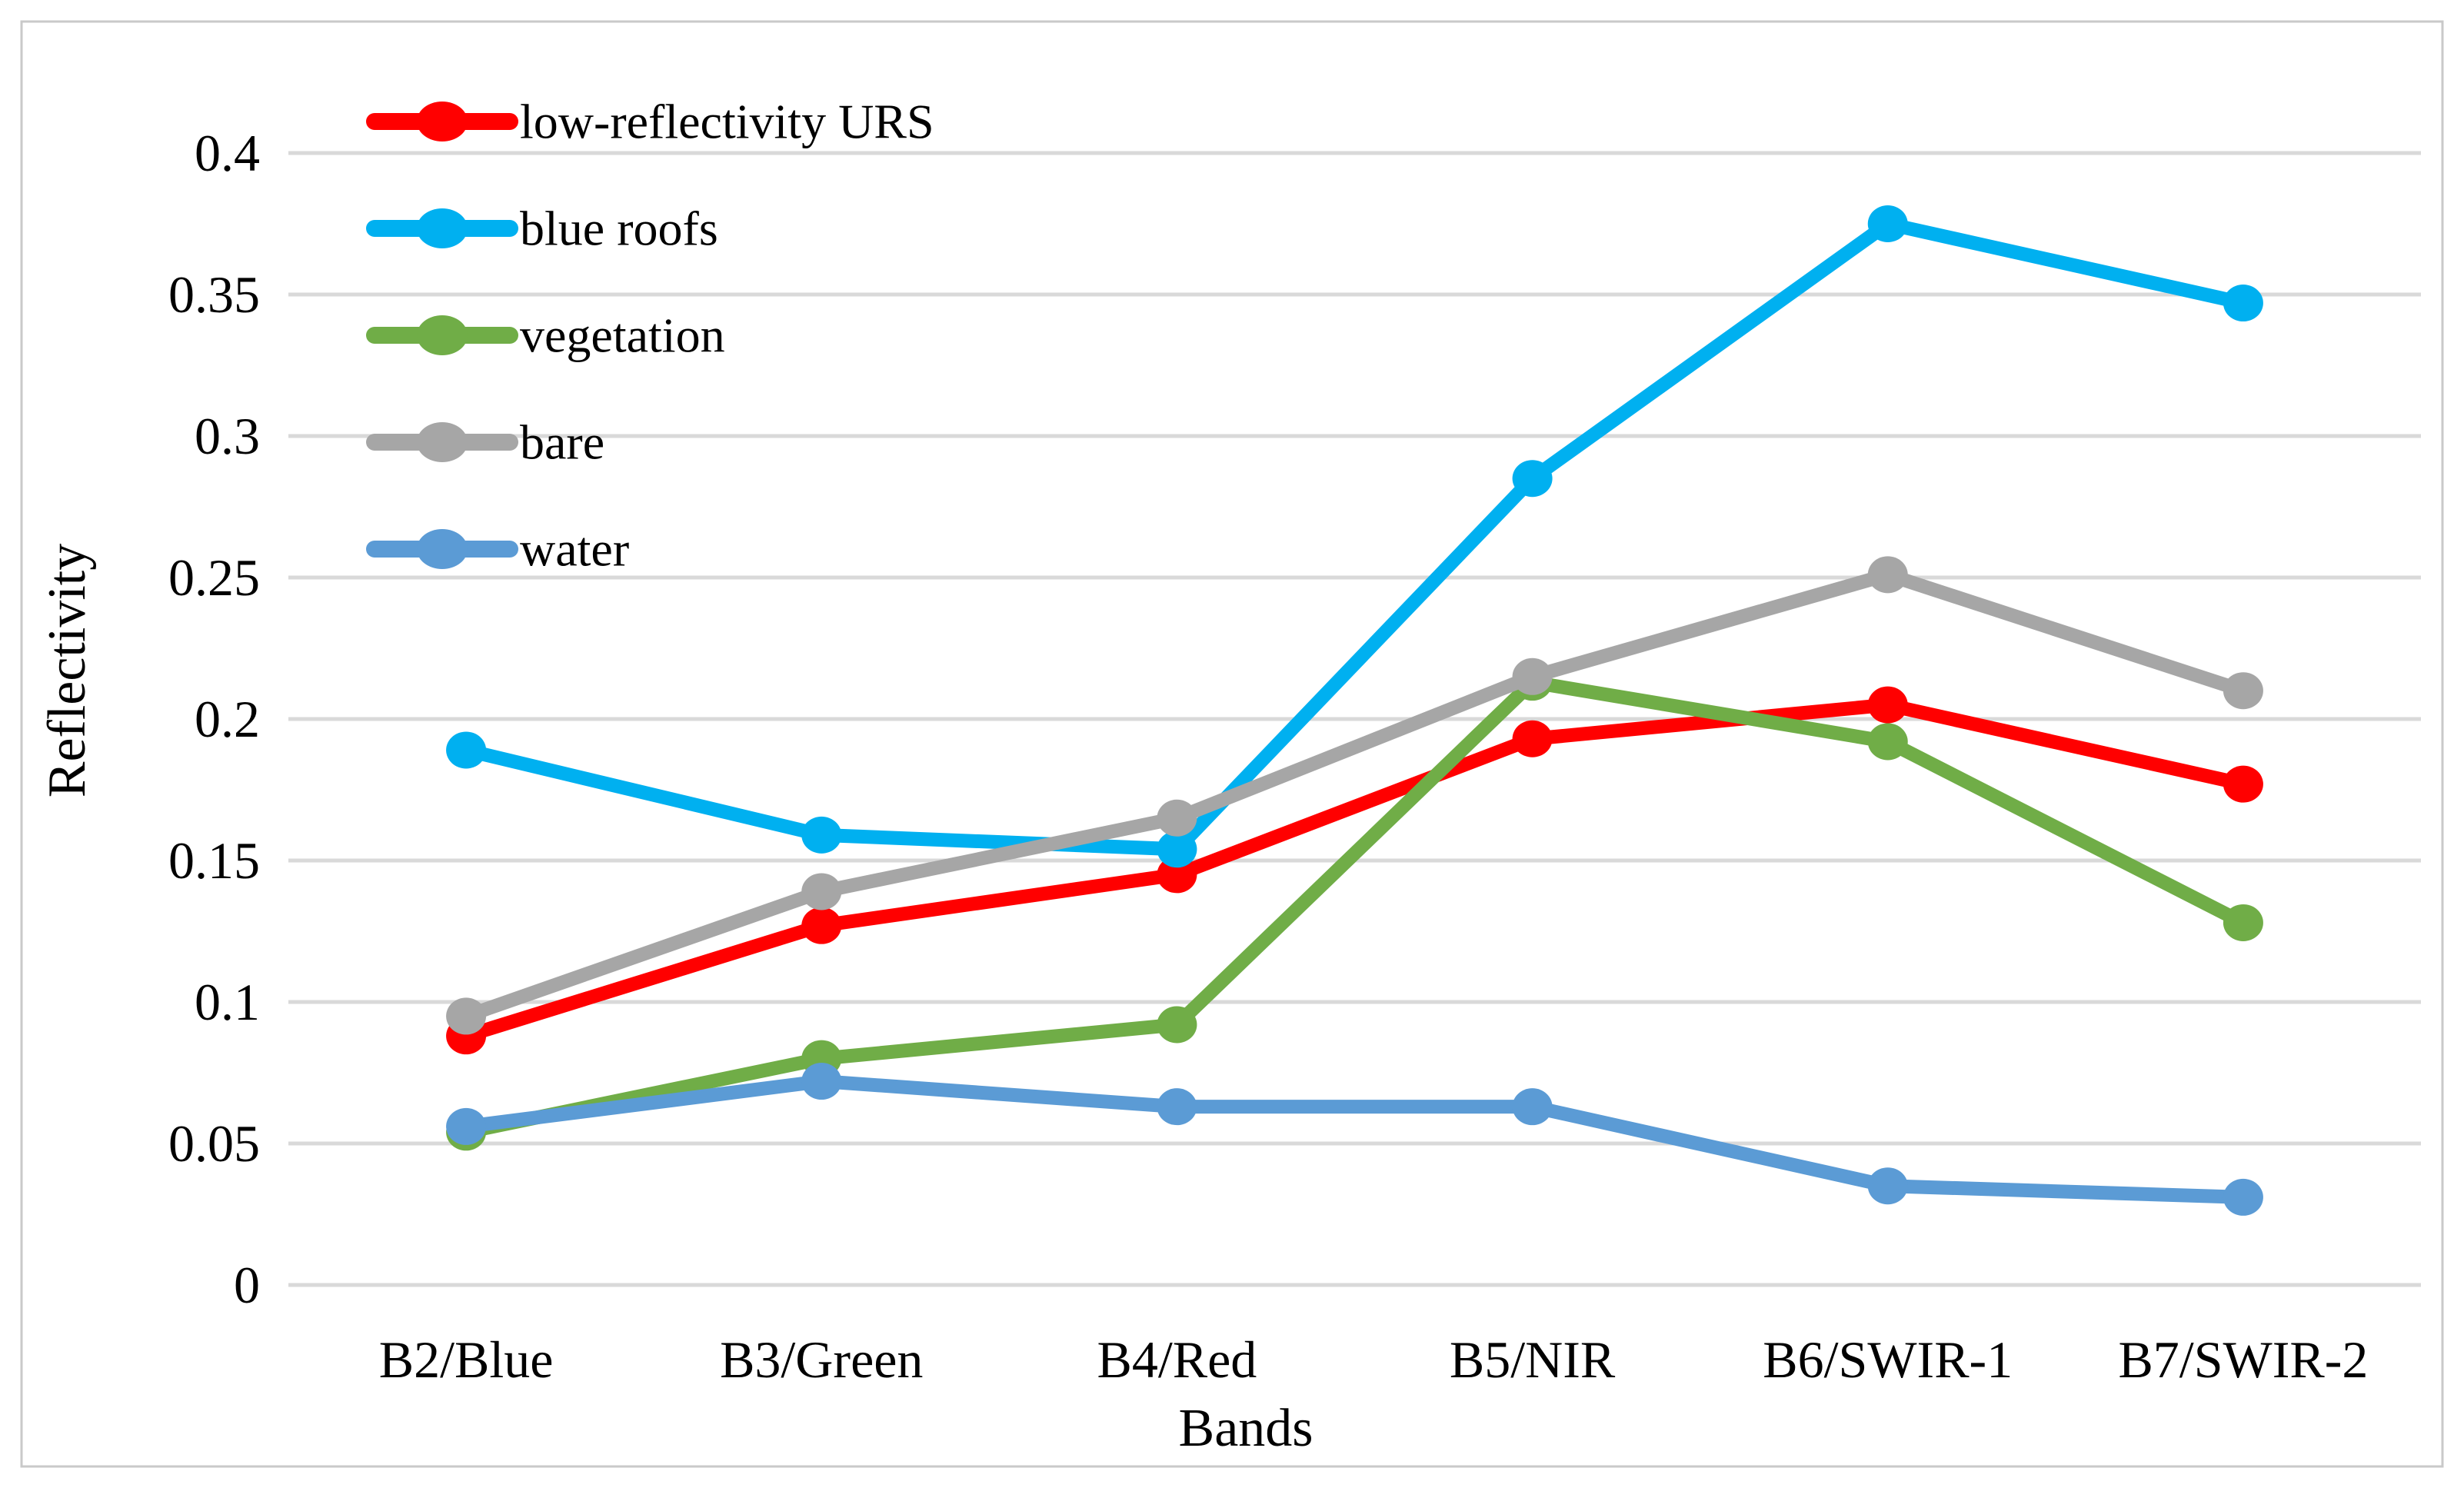  I want to click on y-tick-label: 0, so click(247, 1285).